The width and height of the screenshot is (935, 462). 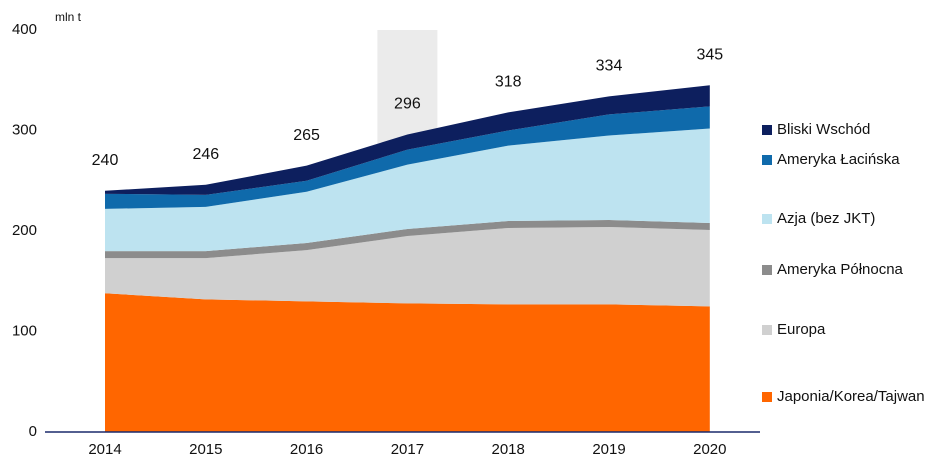 I want to click on total-label: 345, so click(x=709, y=54).